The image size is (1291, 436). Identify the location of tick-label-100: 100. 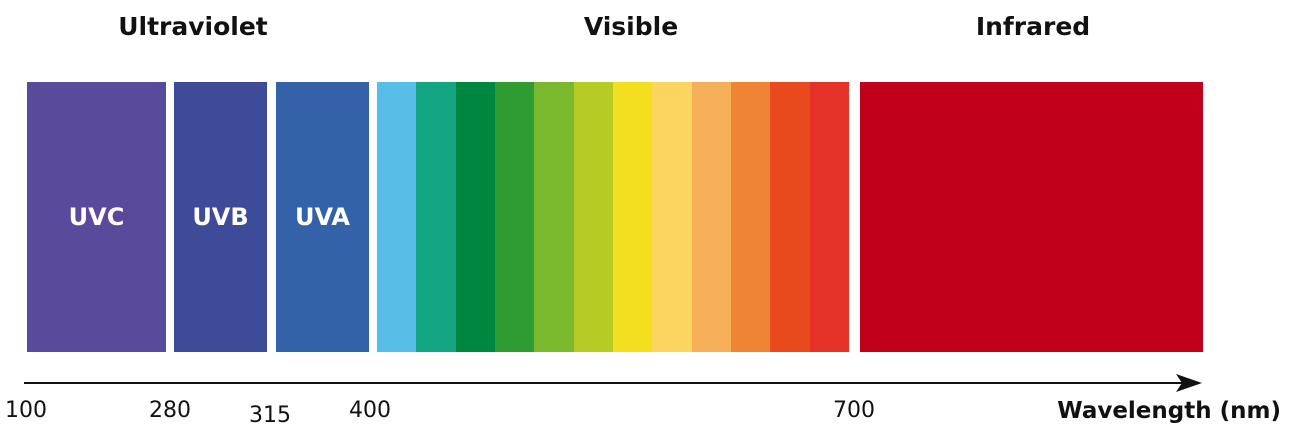
(26, 410).